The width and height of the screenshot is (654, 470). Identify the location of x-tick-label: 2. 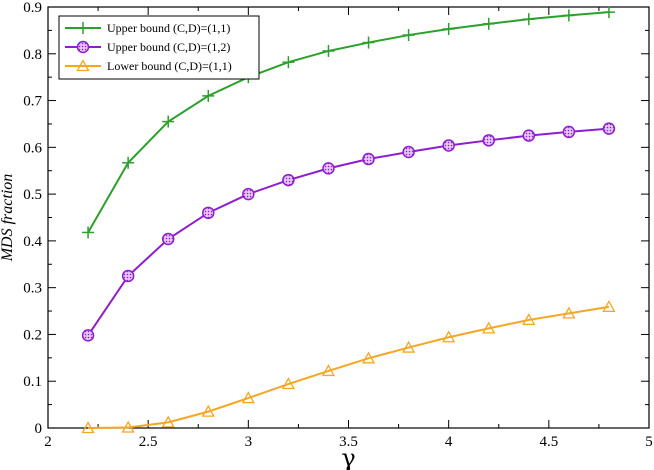
(48, 442).